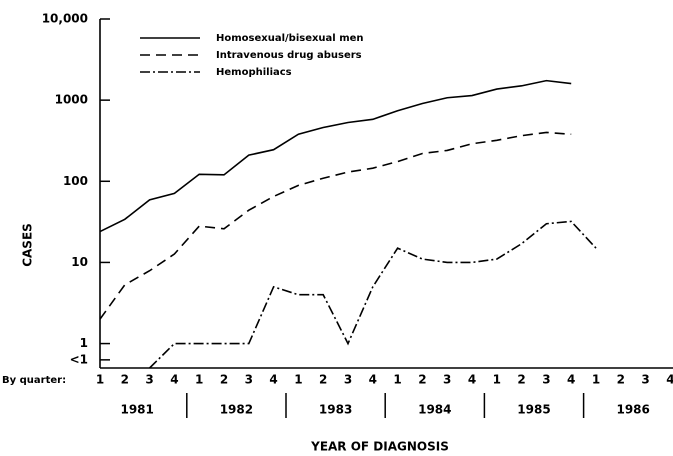  Describe the element at coordinates (434, 410) in the screenshot. I see `year-label: 1984` at that location.